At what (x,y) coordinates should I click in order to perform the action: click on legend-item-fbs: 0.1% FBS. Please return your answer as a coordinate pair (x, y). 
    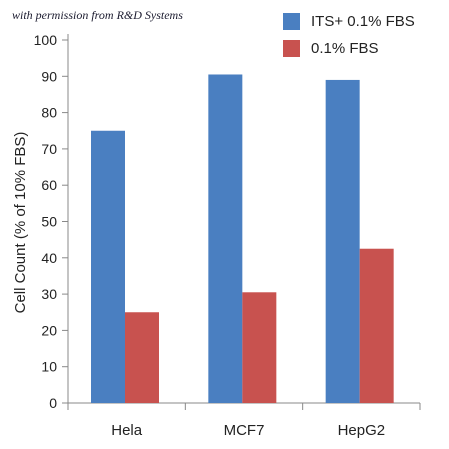
    Looking at the image, I should click on (349, 48).